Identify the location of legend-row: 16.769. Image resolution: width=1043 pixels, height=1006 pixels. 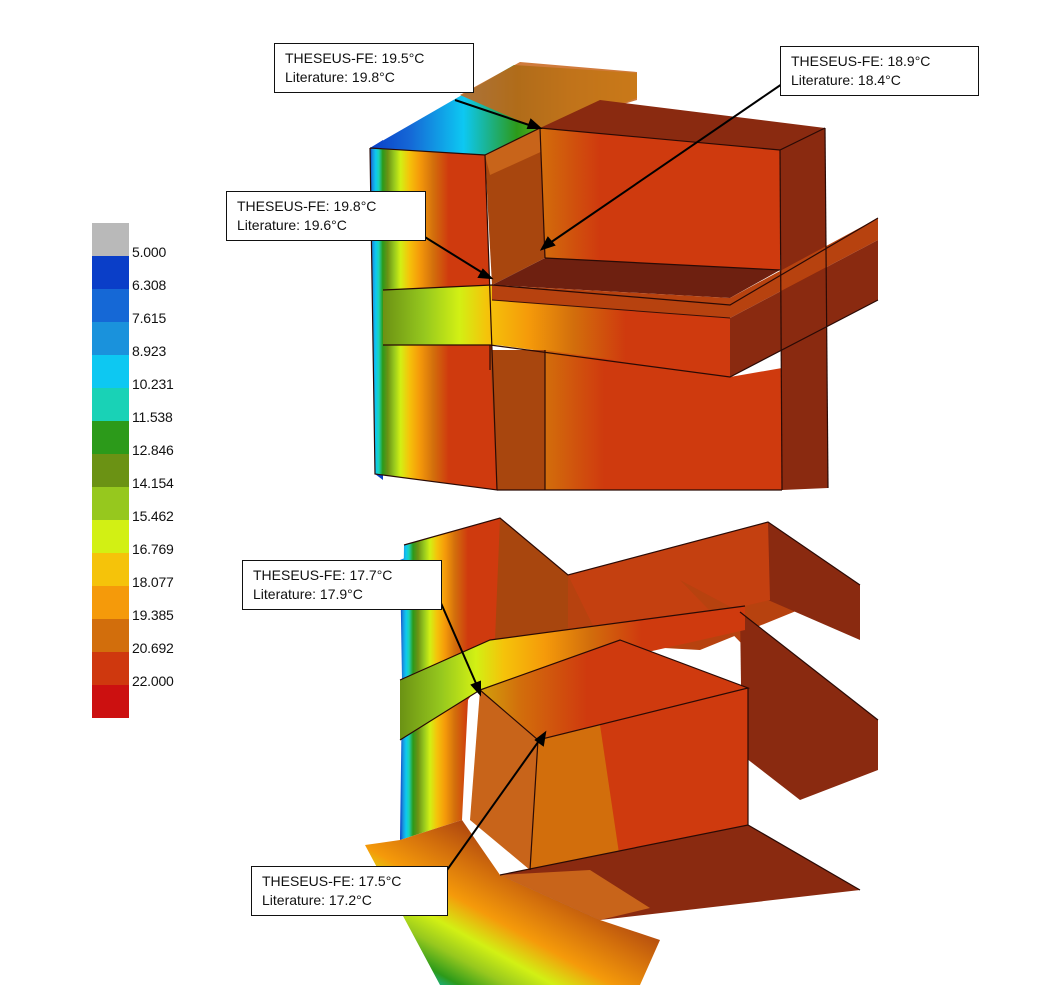
(157, 538).